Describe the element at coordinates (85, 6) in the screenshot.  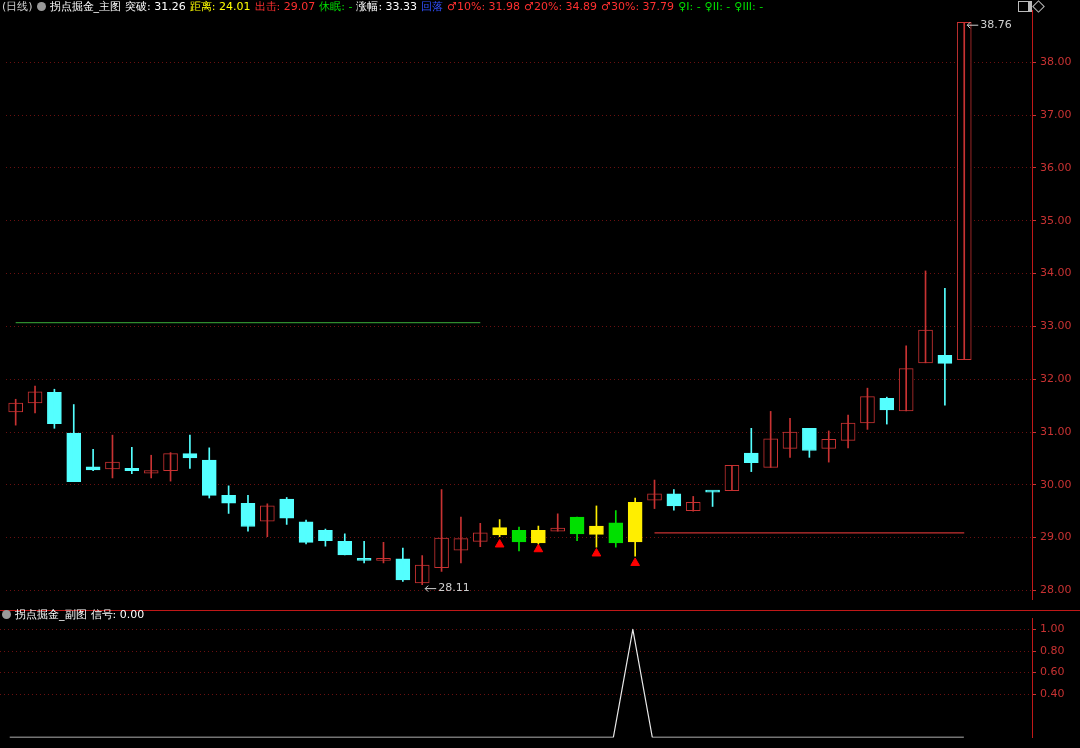
I see `chart-title: 拐点掘金_主图` at that location.